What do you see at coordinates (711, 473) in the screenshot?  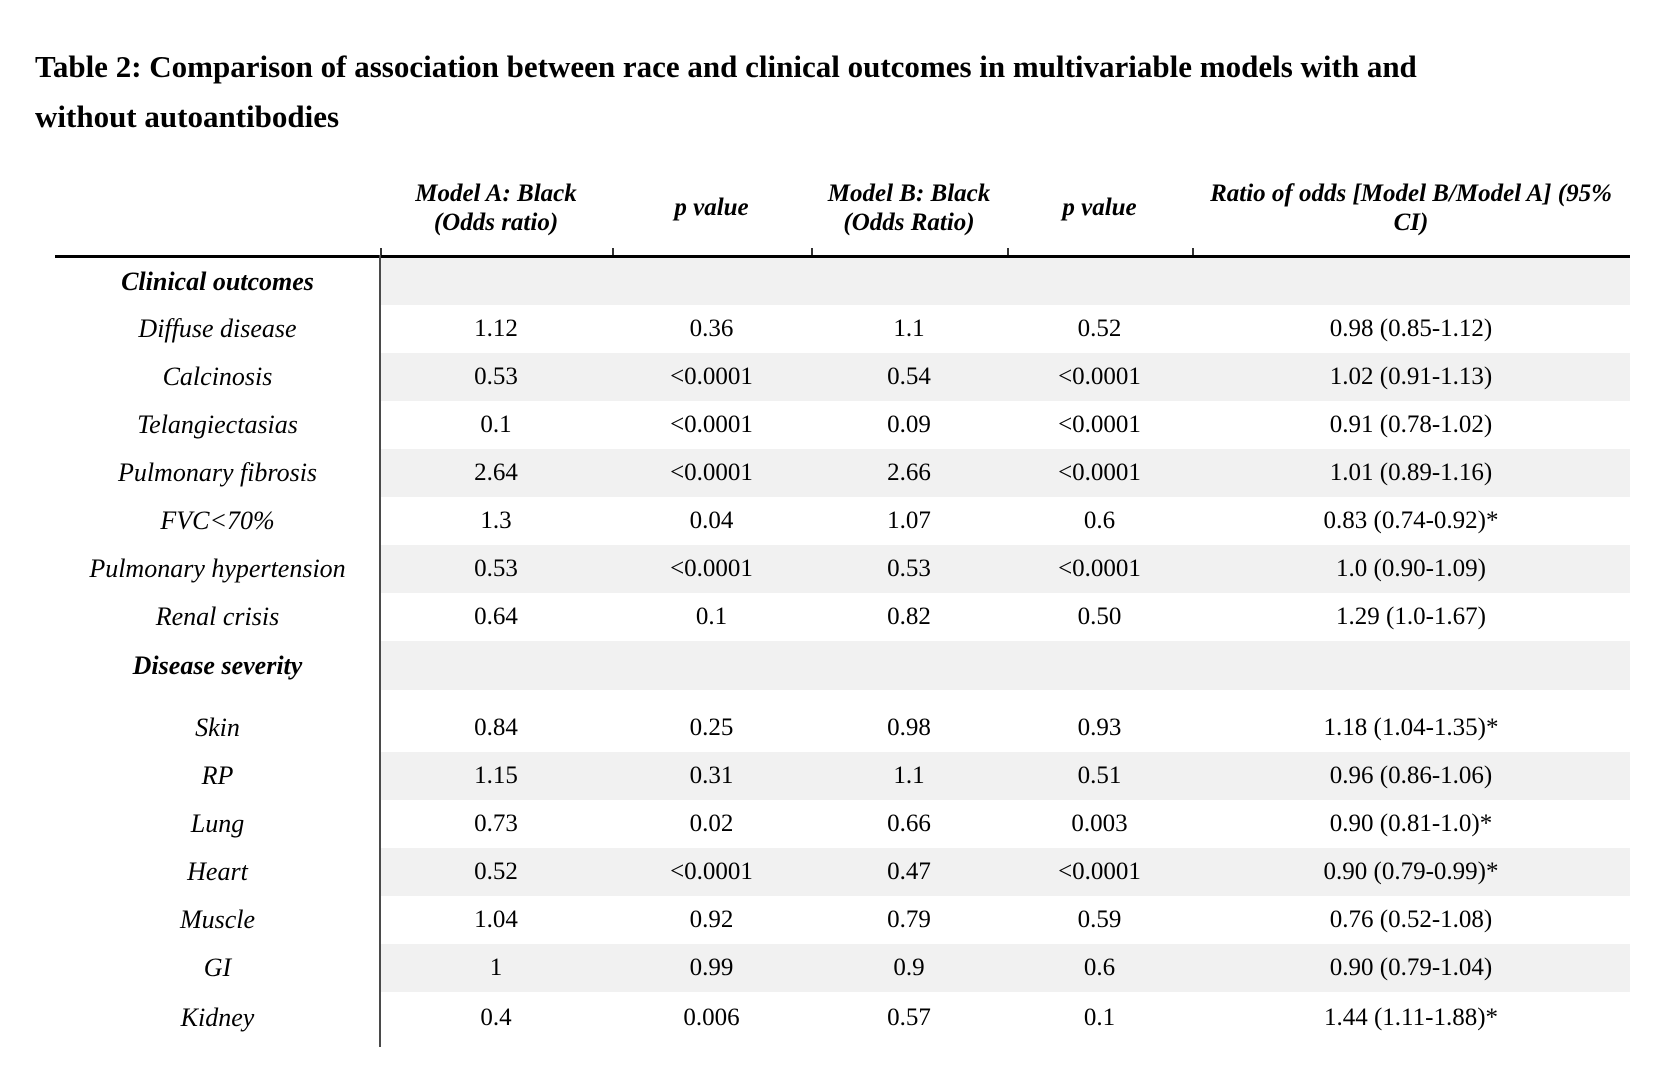 I see `cell-pulmonary-fibrosis-col2: <0.0001` at bounding box center [711, 473].